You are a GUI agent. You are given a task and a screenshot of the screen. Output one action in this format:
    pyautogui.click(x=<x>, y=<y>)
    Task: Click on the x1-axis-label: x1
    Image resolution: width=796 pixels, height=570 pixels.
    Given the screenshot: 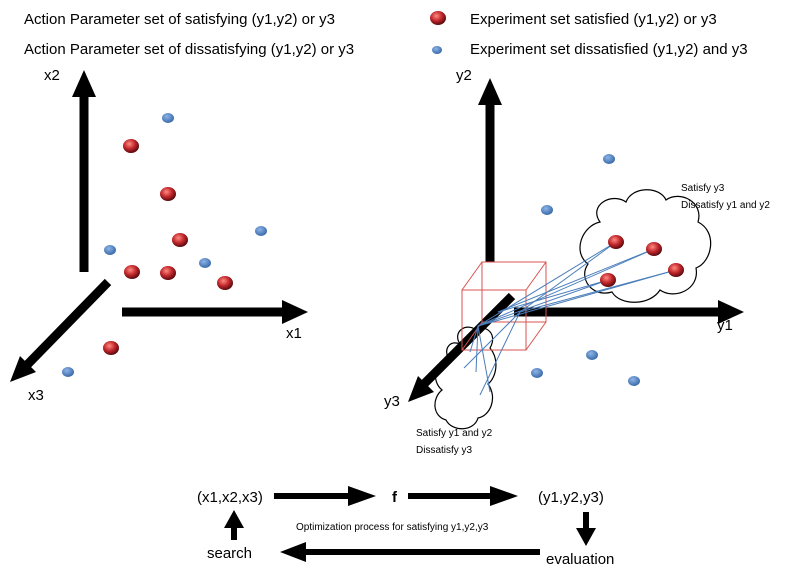 What is the action you would take?
    pyautogui.click(x=294, y=333)
    